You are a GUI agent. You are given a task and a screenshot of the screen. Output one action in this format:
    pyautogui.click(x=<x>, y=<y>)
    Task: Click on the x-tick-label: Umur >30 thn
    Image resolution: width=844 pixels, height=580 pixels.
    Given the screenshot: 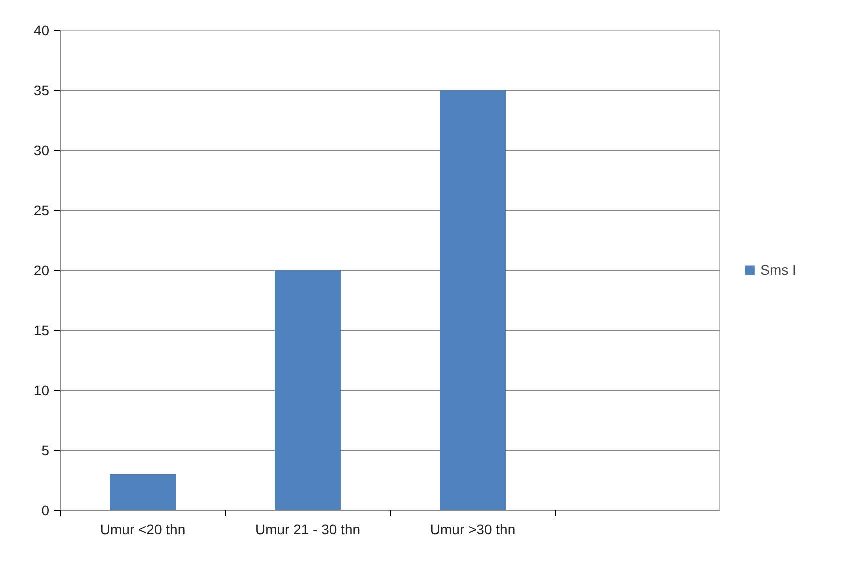 What is the action you would take?
    pyautogui.click(x=473, y=530)
    